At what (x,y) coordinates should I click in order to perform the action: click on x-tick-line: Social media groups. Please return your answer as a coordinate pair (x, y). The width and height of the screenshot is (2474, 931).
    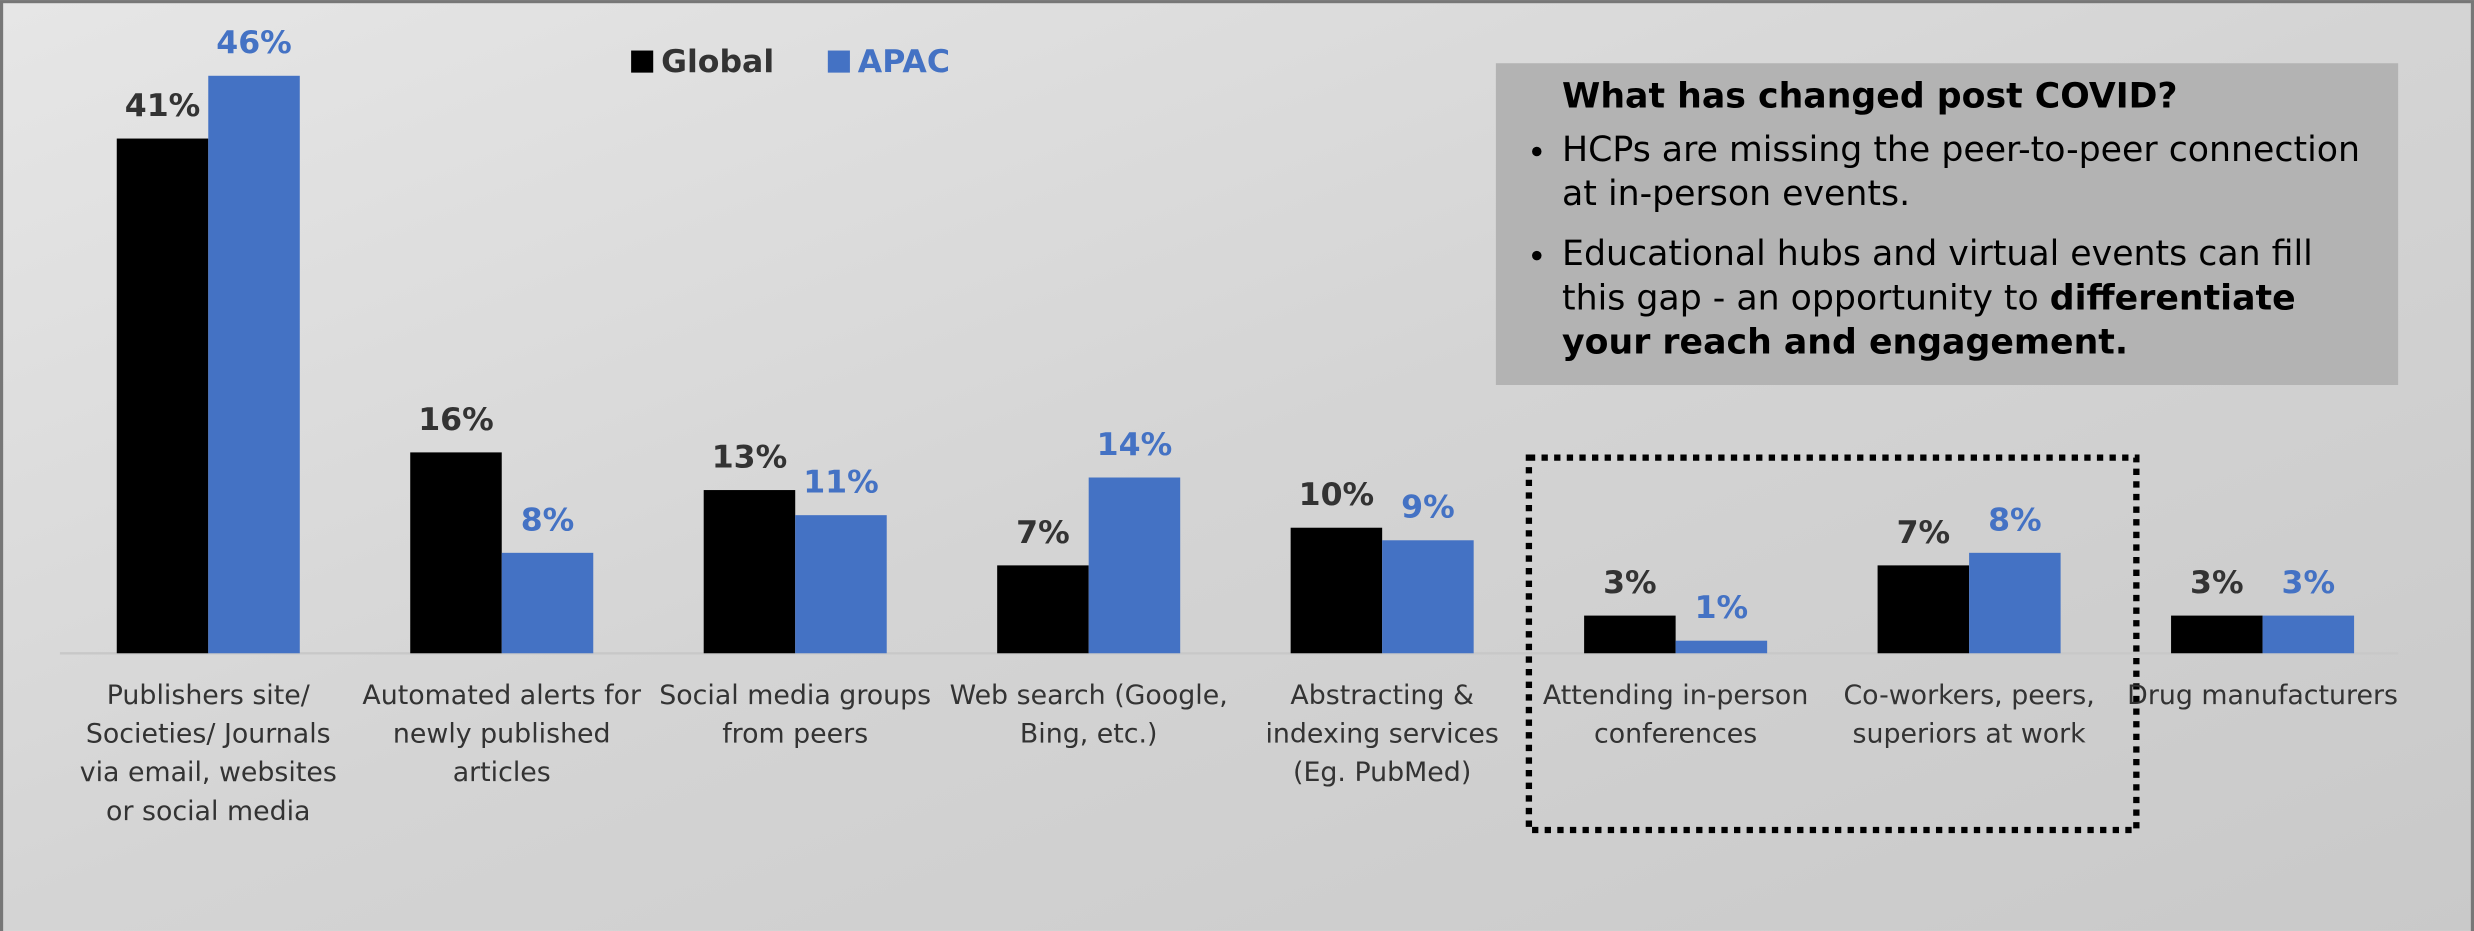
    Looking at the image, I should click on (795, 694).